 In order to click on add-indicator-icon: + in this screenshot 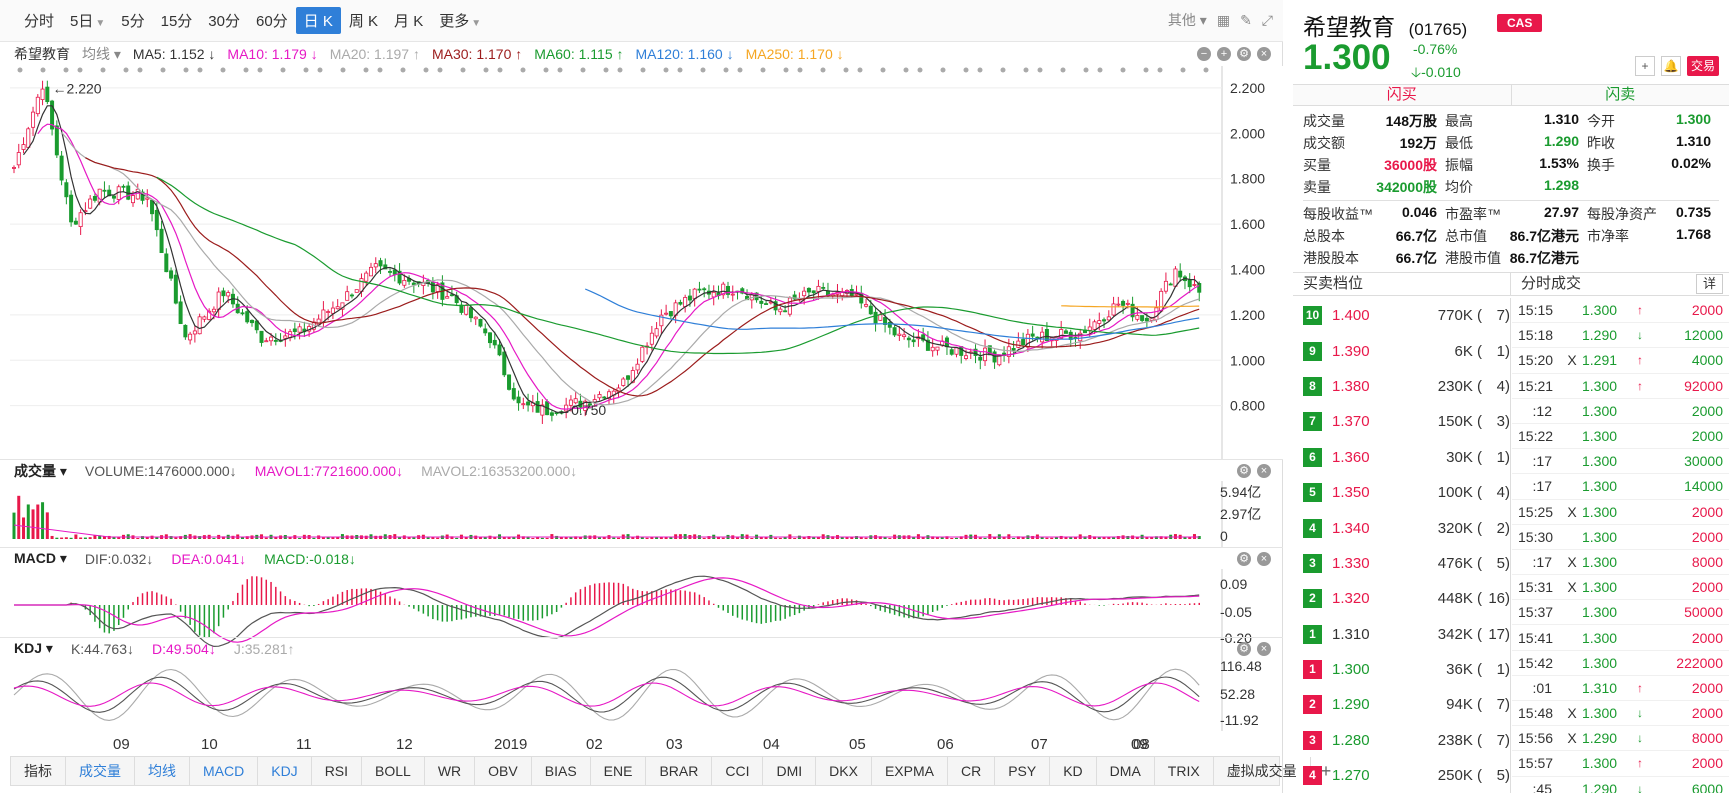, I will do `click(1326, 770)`.